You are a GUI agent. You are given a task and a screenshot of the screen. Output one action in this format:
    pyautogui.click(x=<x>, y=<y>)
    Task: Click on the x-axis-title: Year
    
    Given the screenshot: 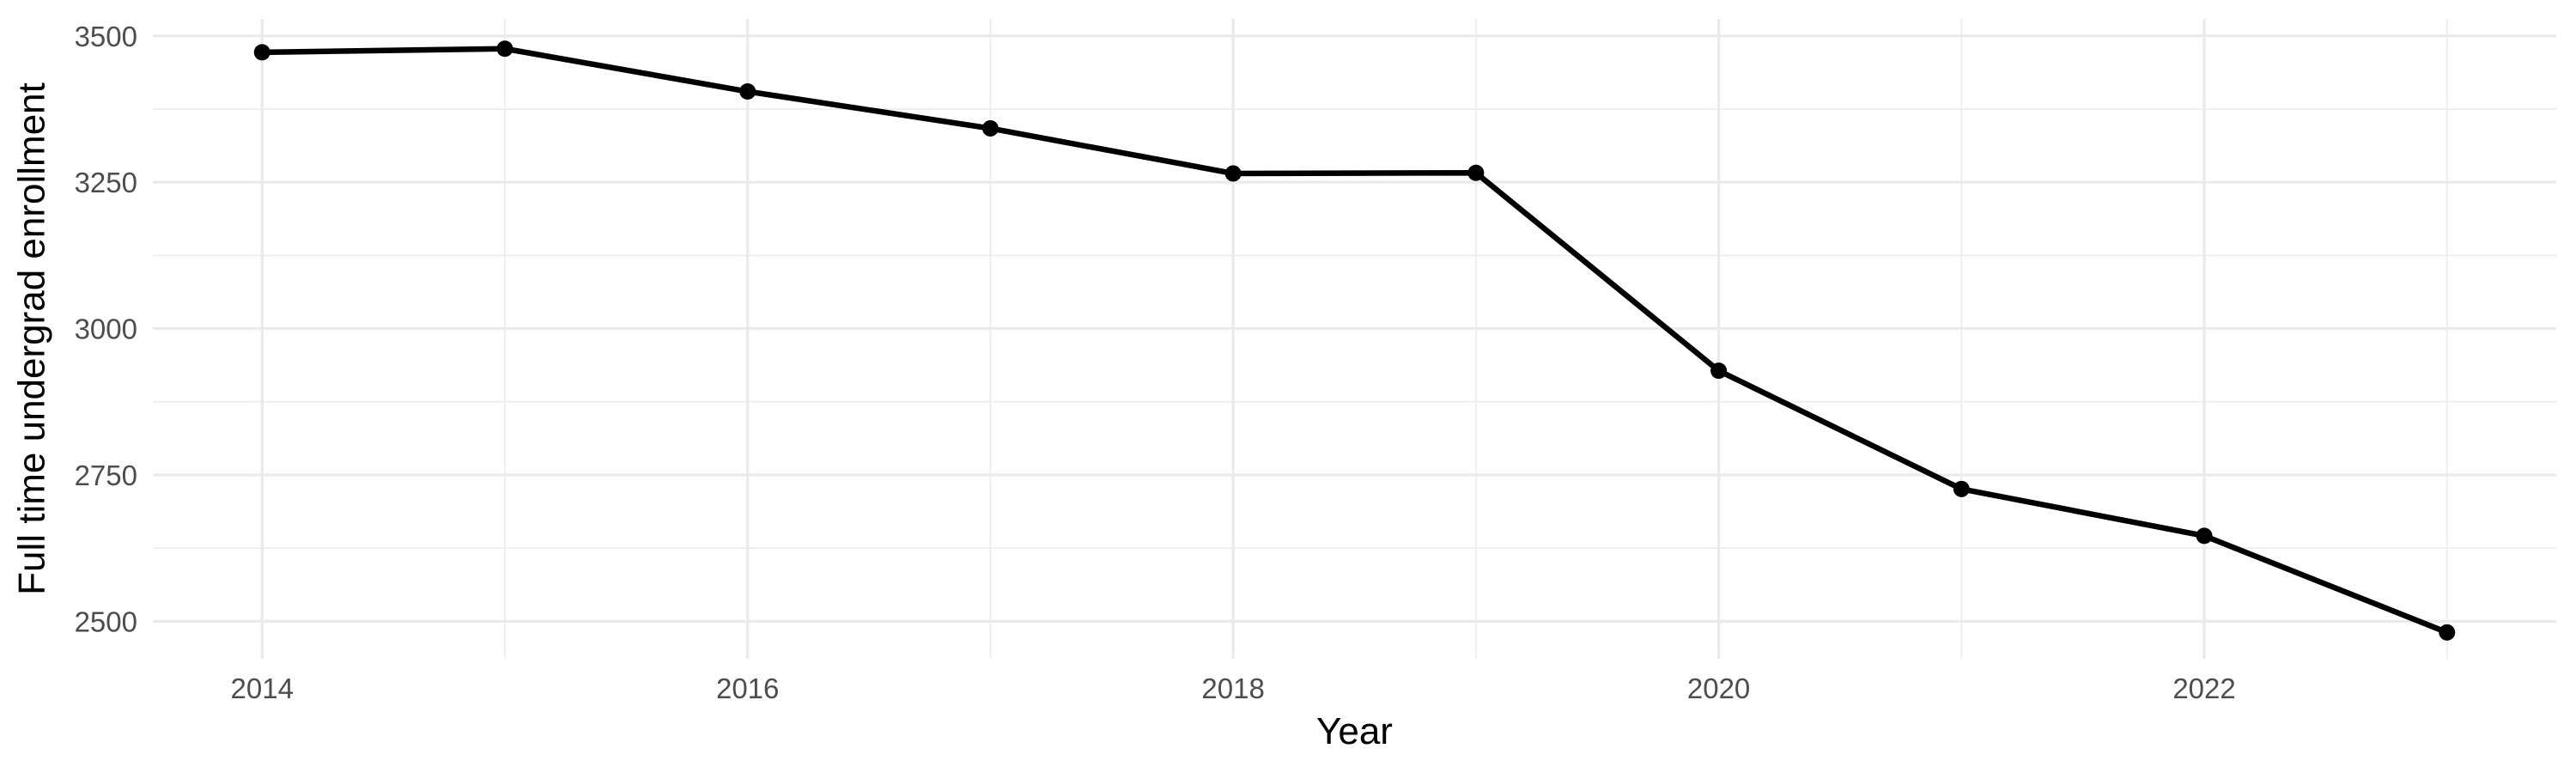 What is the action you would take?
    pyautogui.click(x=1354, y=731)
    